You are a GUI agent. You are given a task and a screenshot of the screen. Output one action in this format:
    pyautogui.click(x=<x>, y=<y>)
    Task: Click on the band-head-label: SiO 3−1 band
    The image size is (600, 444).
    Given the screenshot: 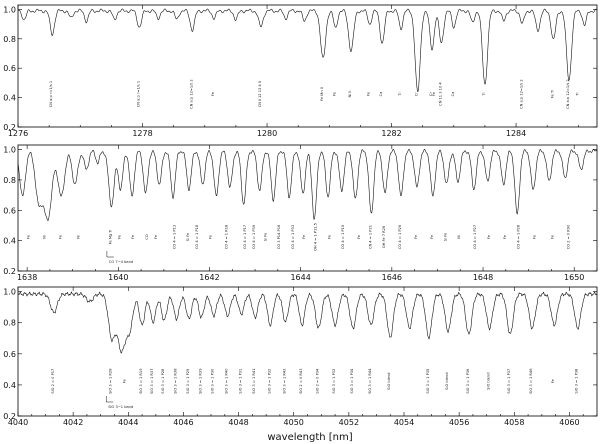 What is the action you would take?
    pyautogui.click(x=120, y=407)
    